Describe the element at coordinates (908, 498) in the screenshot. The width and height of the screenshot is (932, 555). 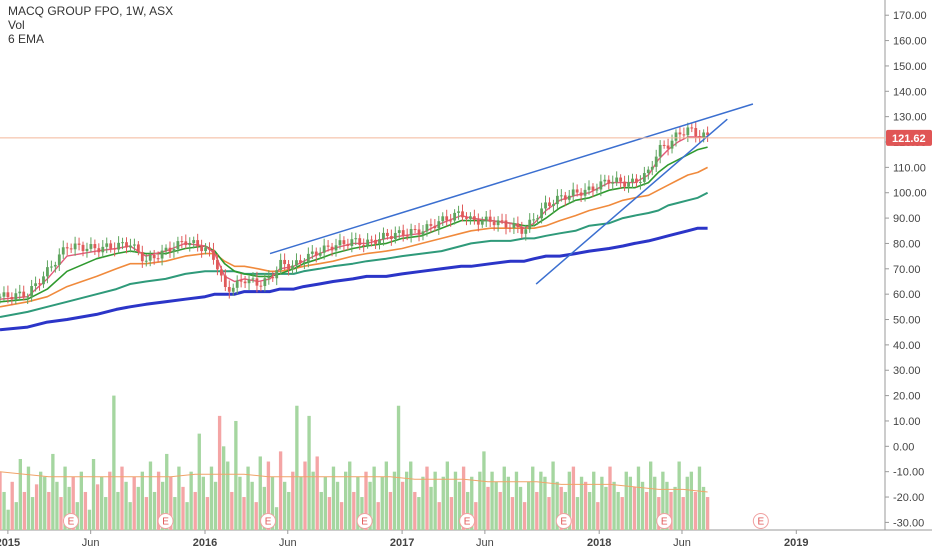
I see `y-tick-label: -20.00` at that location.